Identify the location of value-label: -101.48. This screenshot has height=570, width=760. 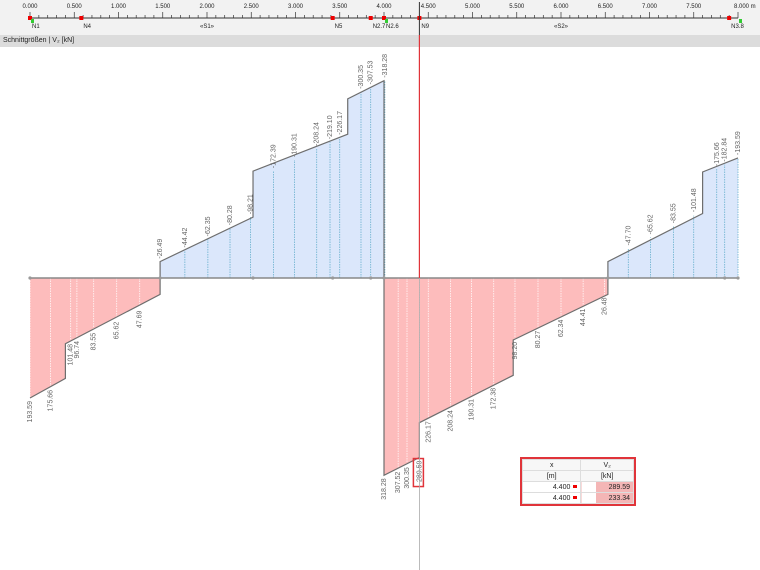
(694, 200).